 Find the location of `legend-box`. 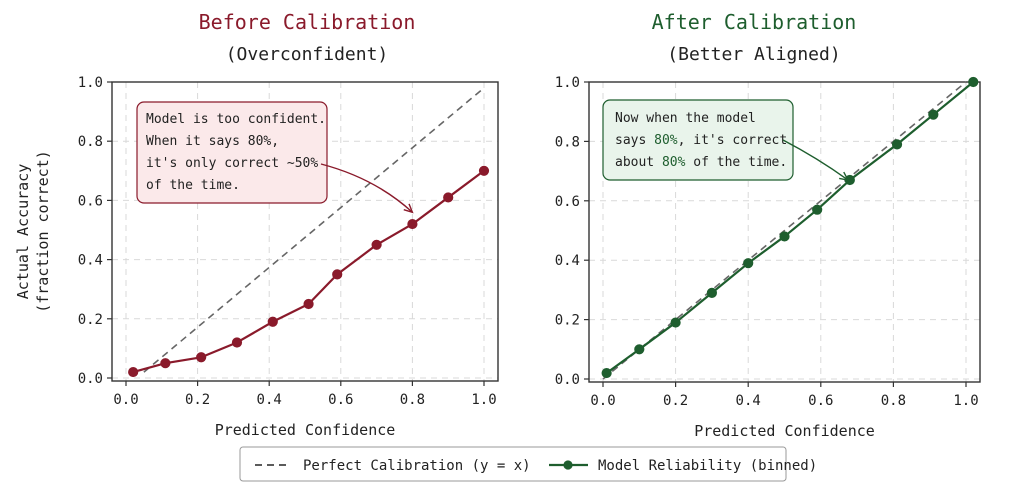

legend-box is located at coordinates (513, 464).